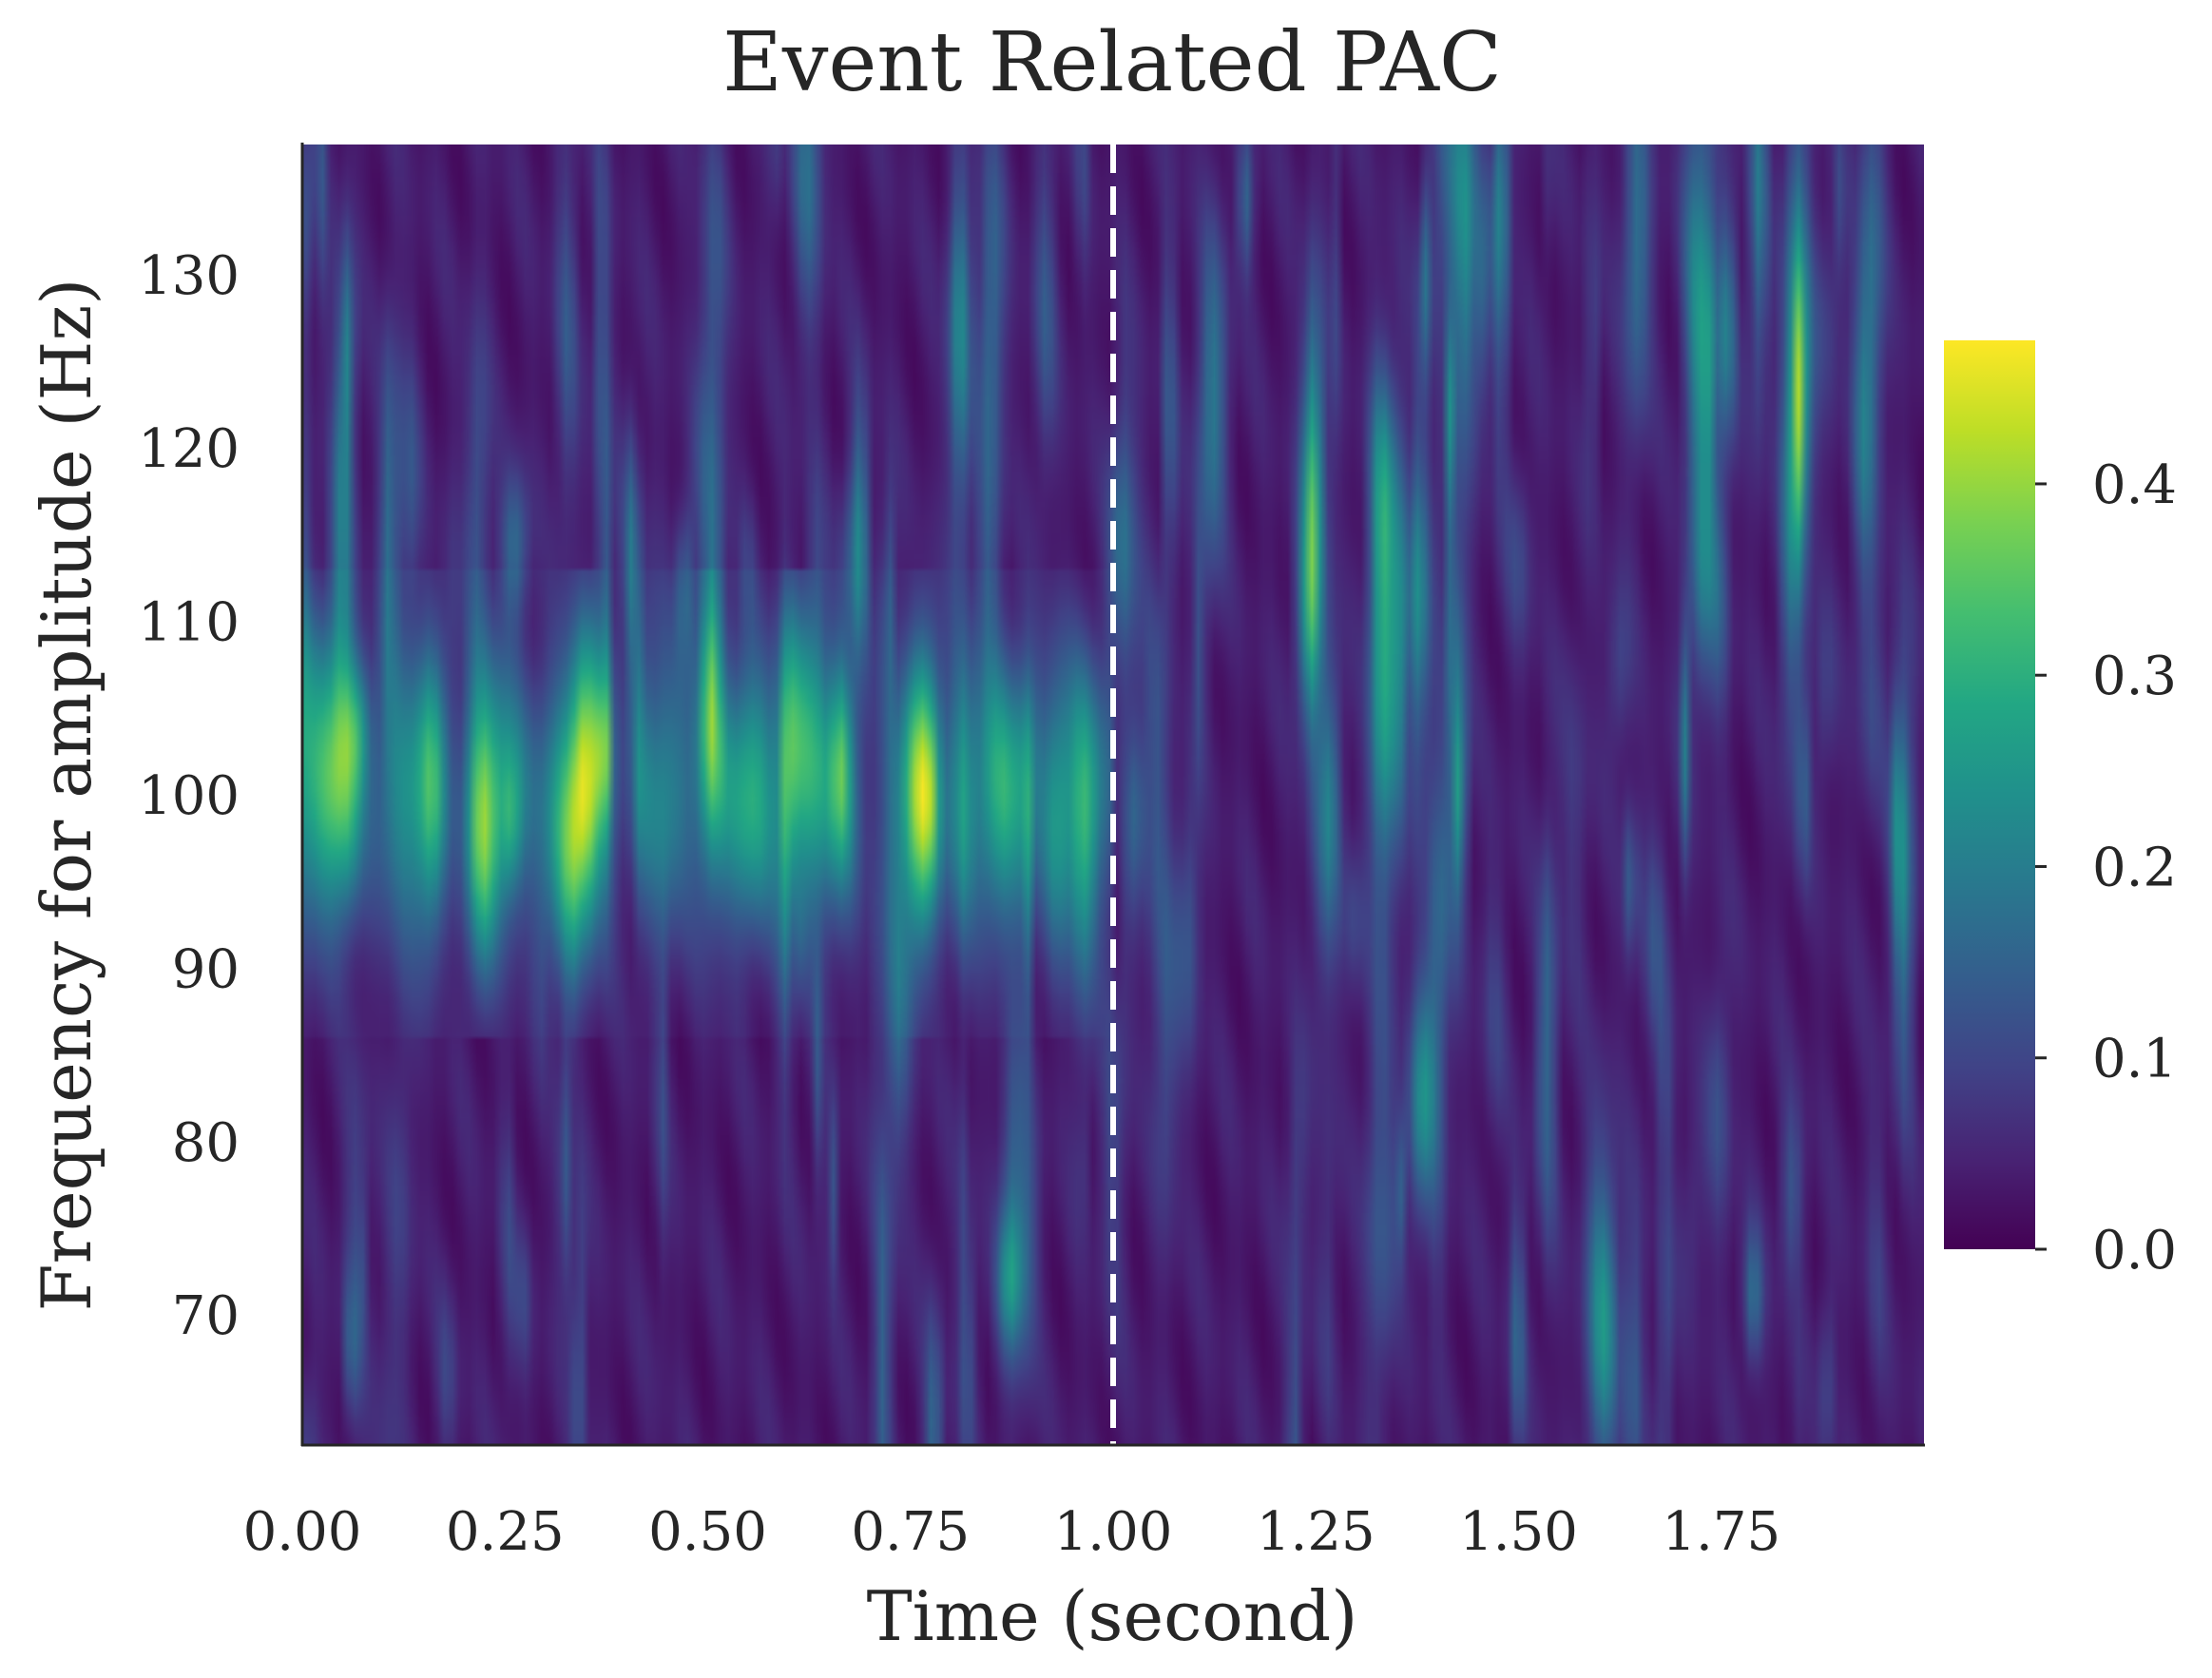  Describe the element at coordinates (189, 276) in the screenshot. I see `y-tick-label: 130` at that location.